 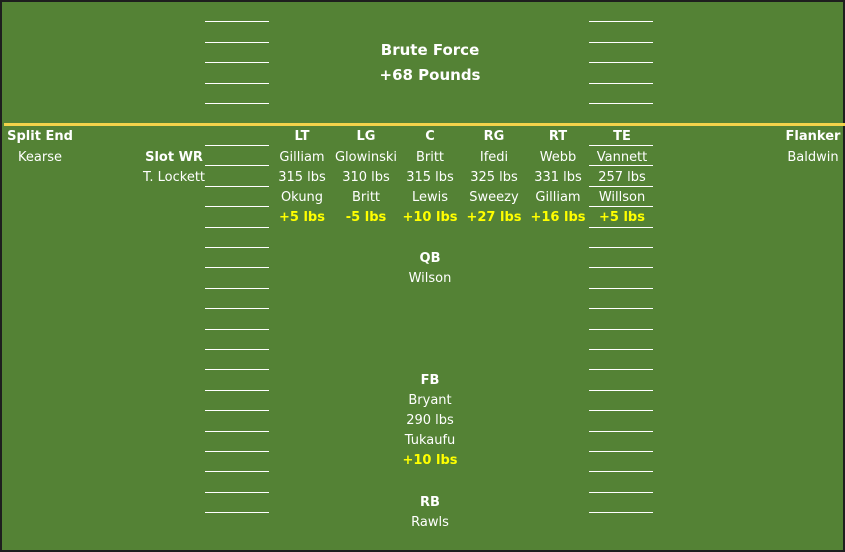 What do you see at coordinates (366, 197) in the screenshot?
I see `substitute-name: Britt` at bounding box center [366, 197].